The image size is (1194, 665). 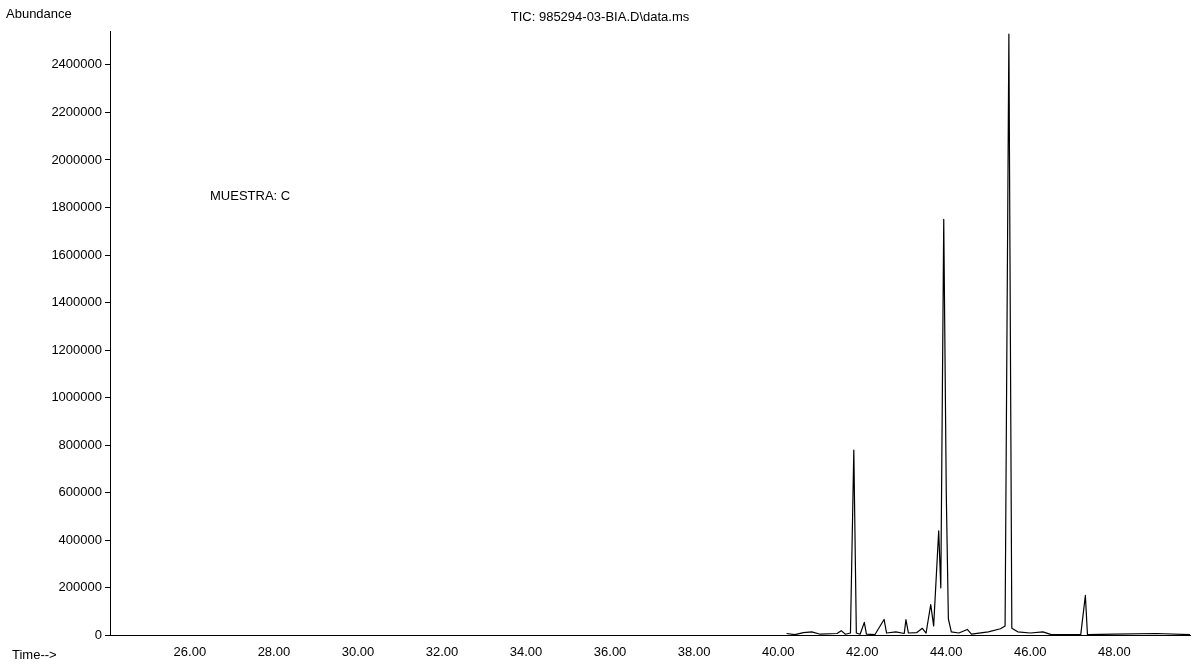 I want to click on y-tick-label: 400000, so click(x=80, y=539).